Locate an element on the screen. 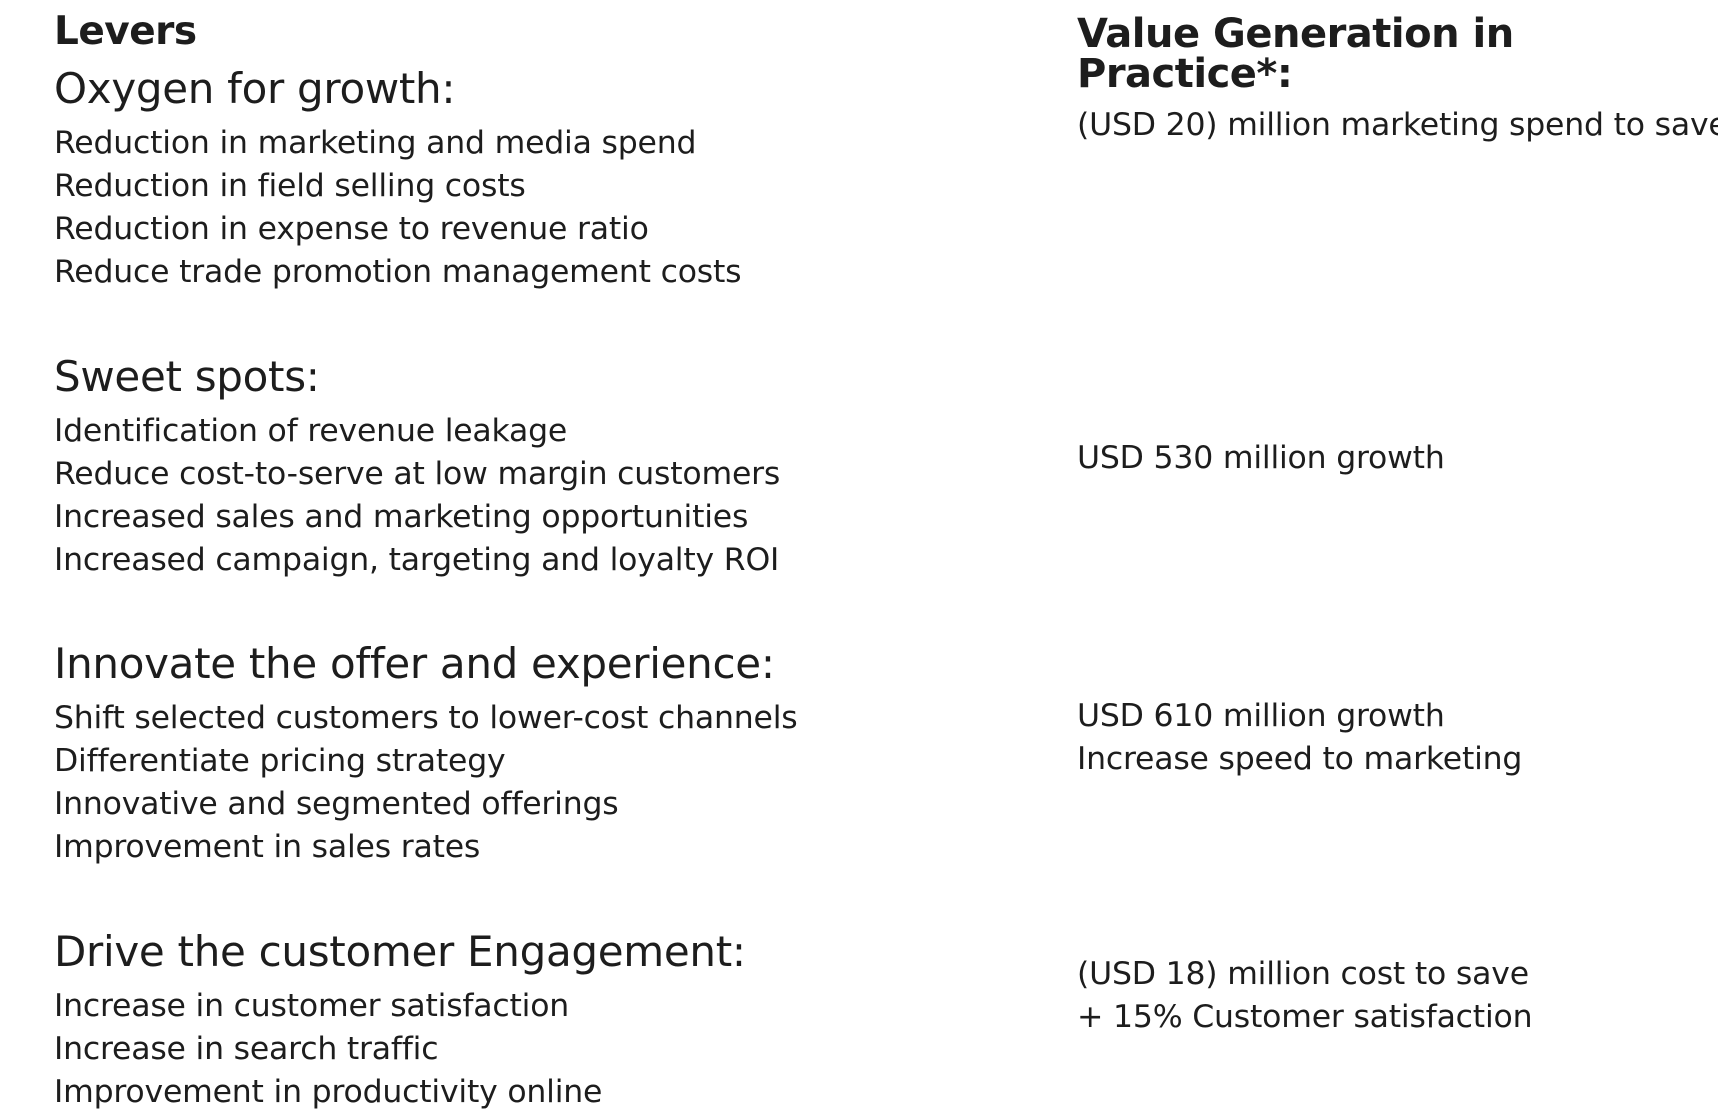 This screenshot has width=1718, height=1114. section-title: Sweet spots: is located at coordinates (187, 376).